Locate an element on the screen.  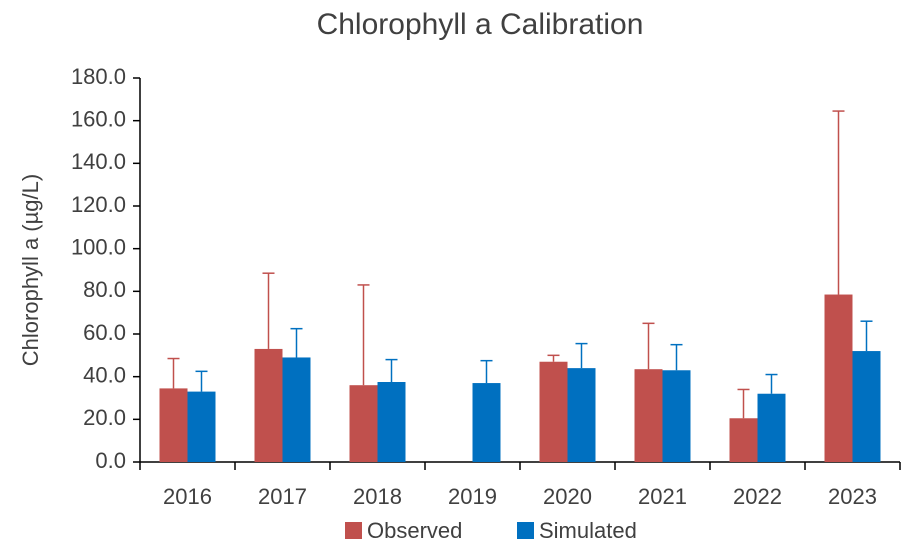
chart-title: Chlorophyll a Calibration is located at coordinates (480, 24).